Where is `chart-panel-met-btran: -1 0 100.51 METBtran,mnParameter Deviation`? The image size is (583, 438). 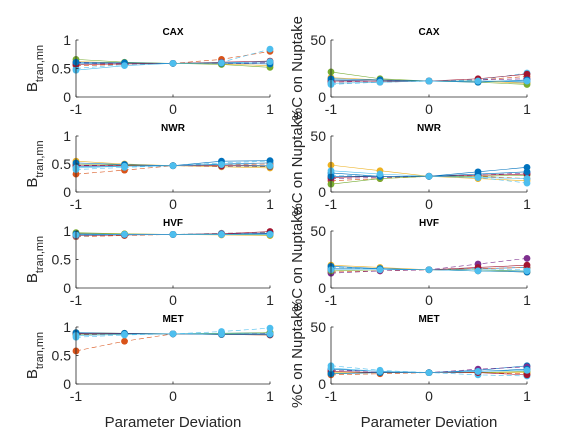 chart-panel-met-btran: -1 0 100.51 METBtran,mnParameter Deviation is located at coordinates (149, 372).